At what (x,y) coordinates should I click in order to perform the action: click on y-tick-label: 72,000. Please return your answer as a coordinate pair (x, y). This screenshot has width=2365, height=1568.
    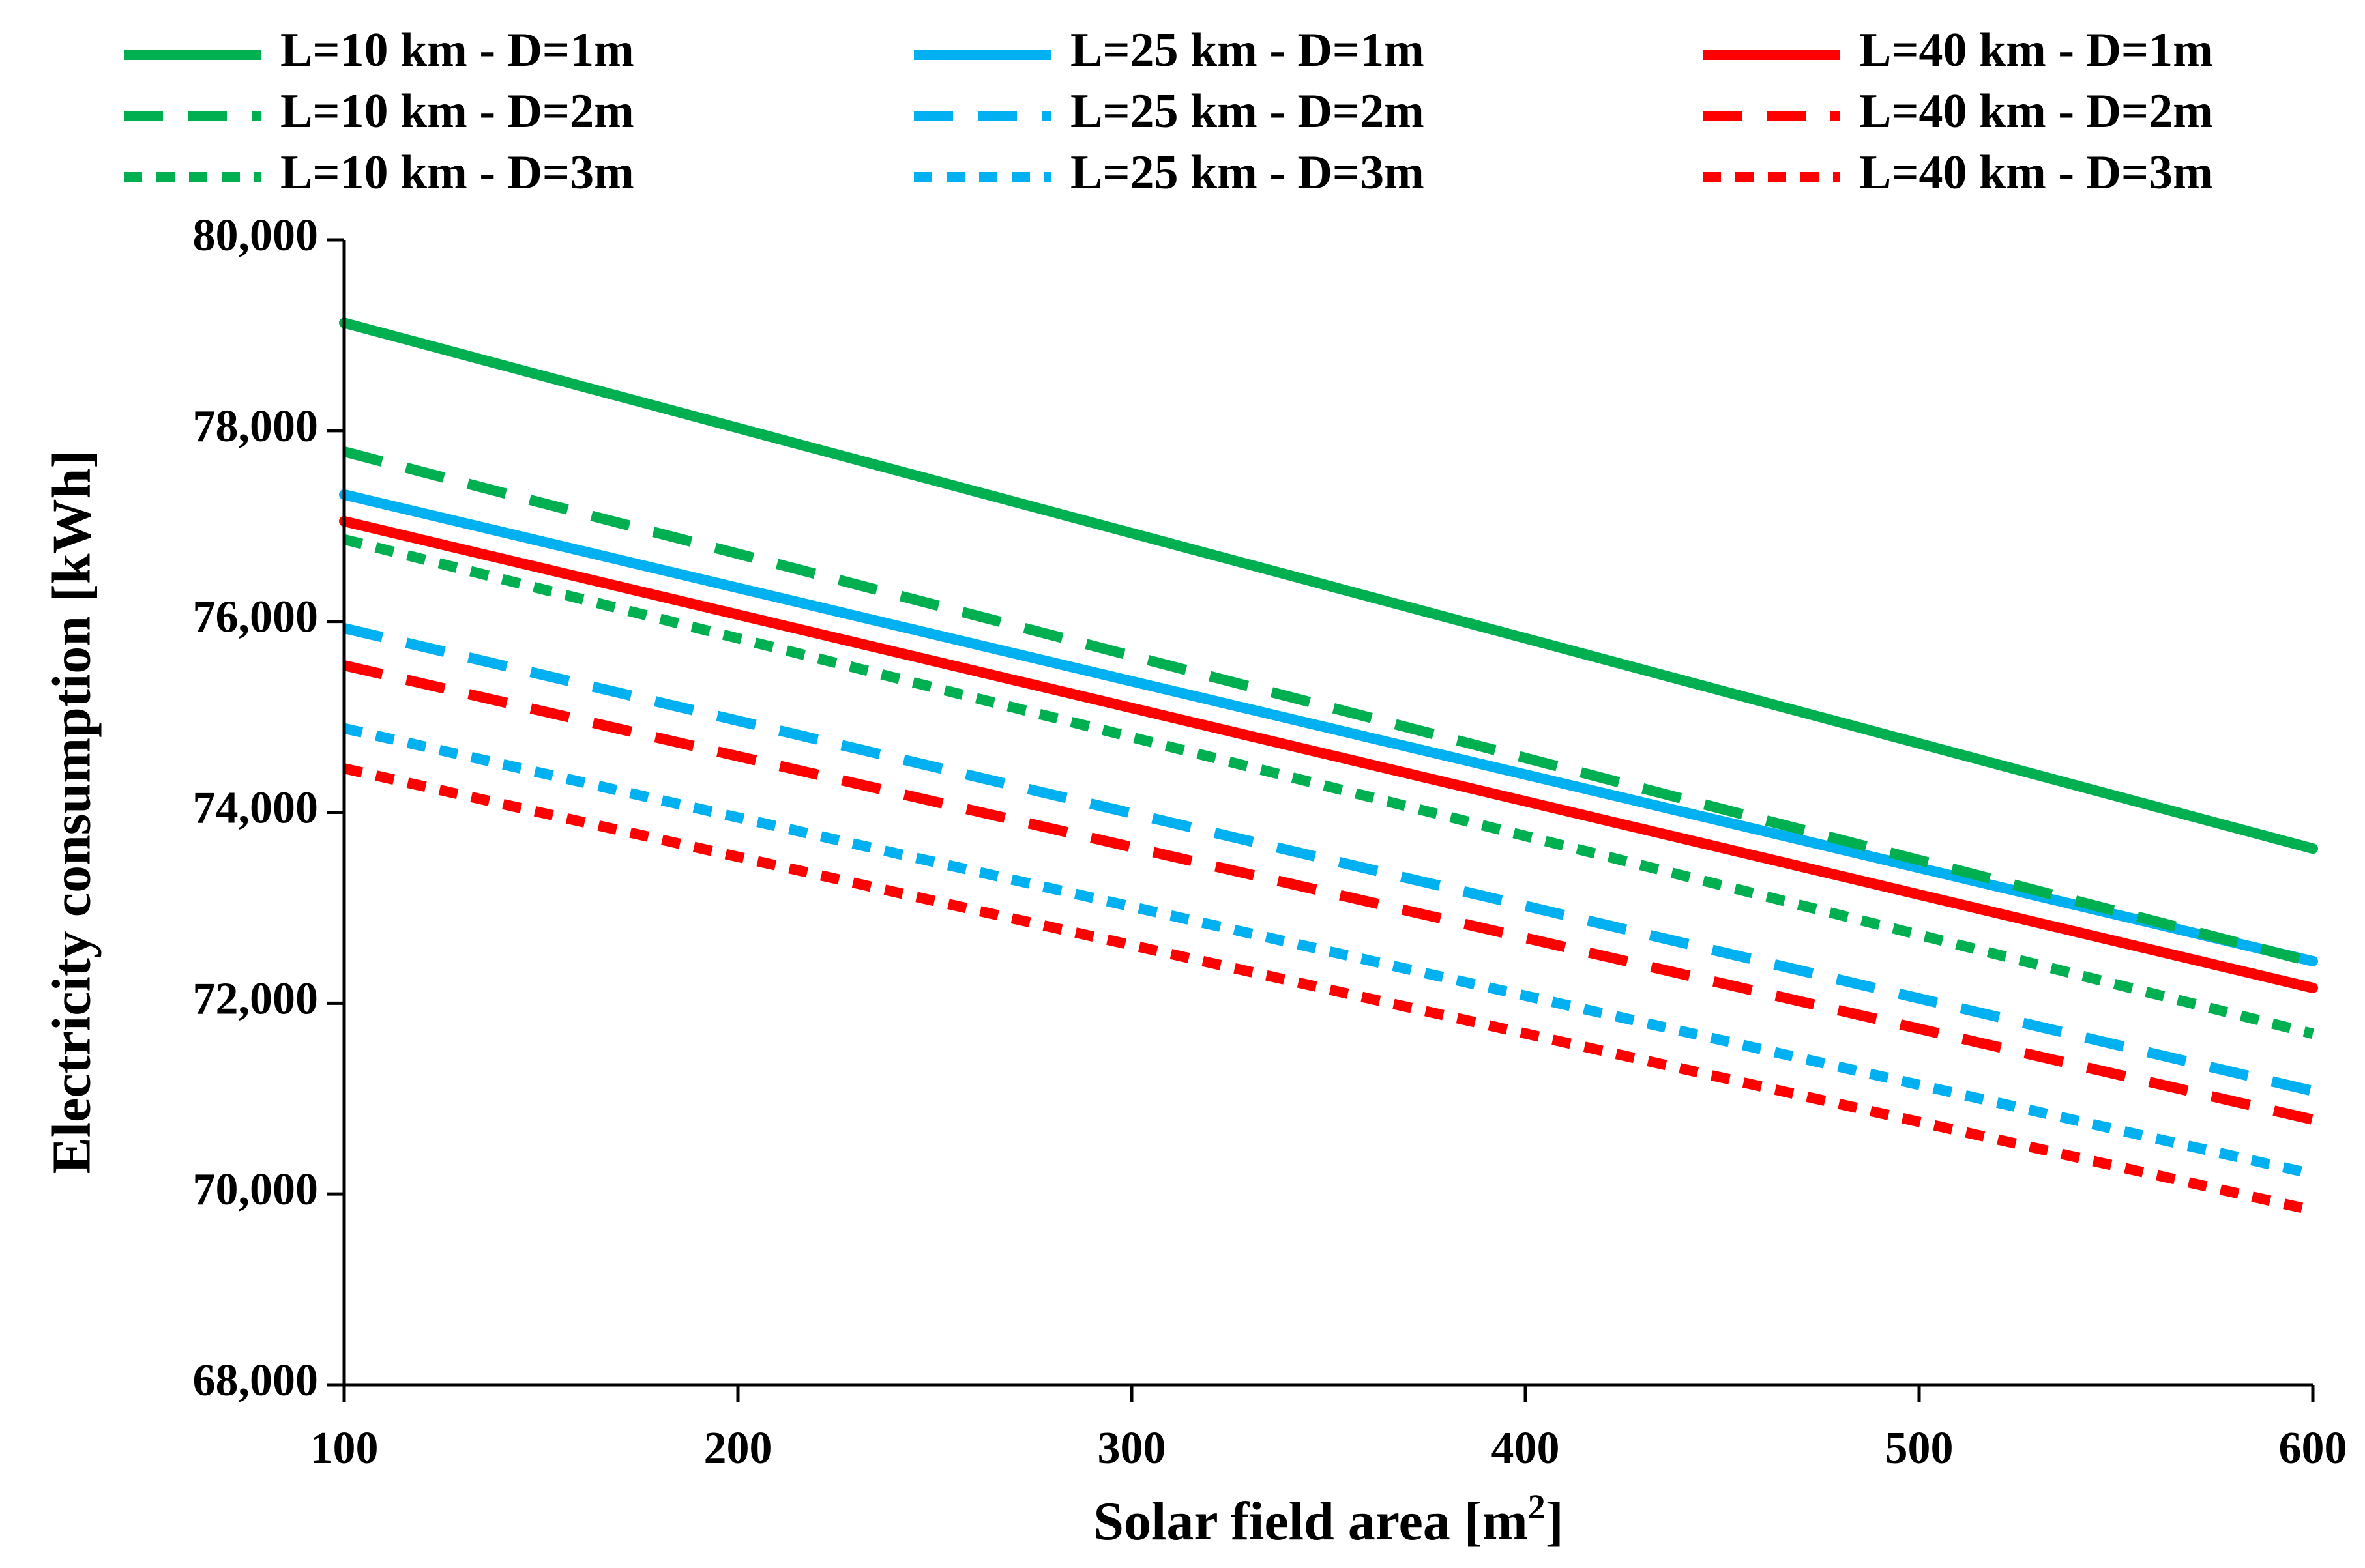
    Looking at the image, I should click on (256, 999).